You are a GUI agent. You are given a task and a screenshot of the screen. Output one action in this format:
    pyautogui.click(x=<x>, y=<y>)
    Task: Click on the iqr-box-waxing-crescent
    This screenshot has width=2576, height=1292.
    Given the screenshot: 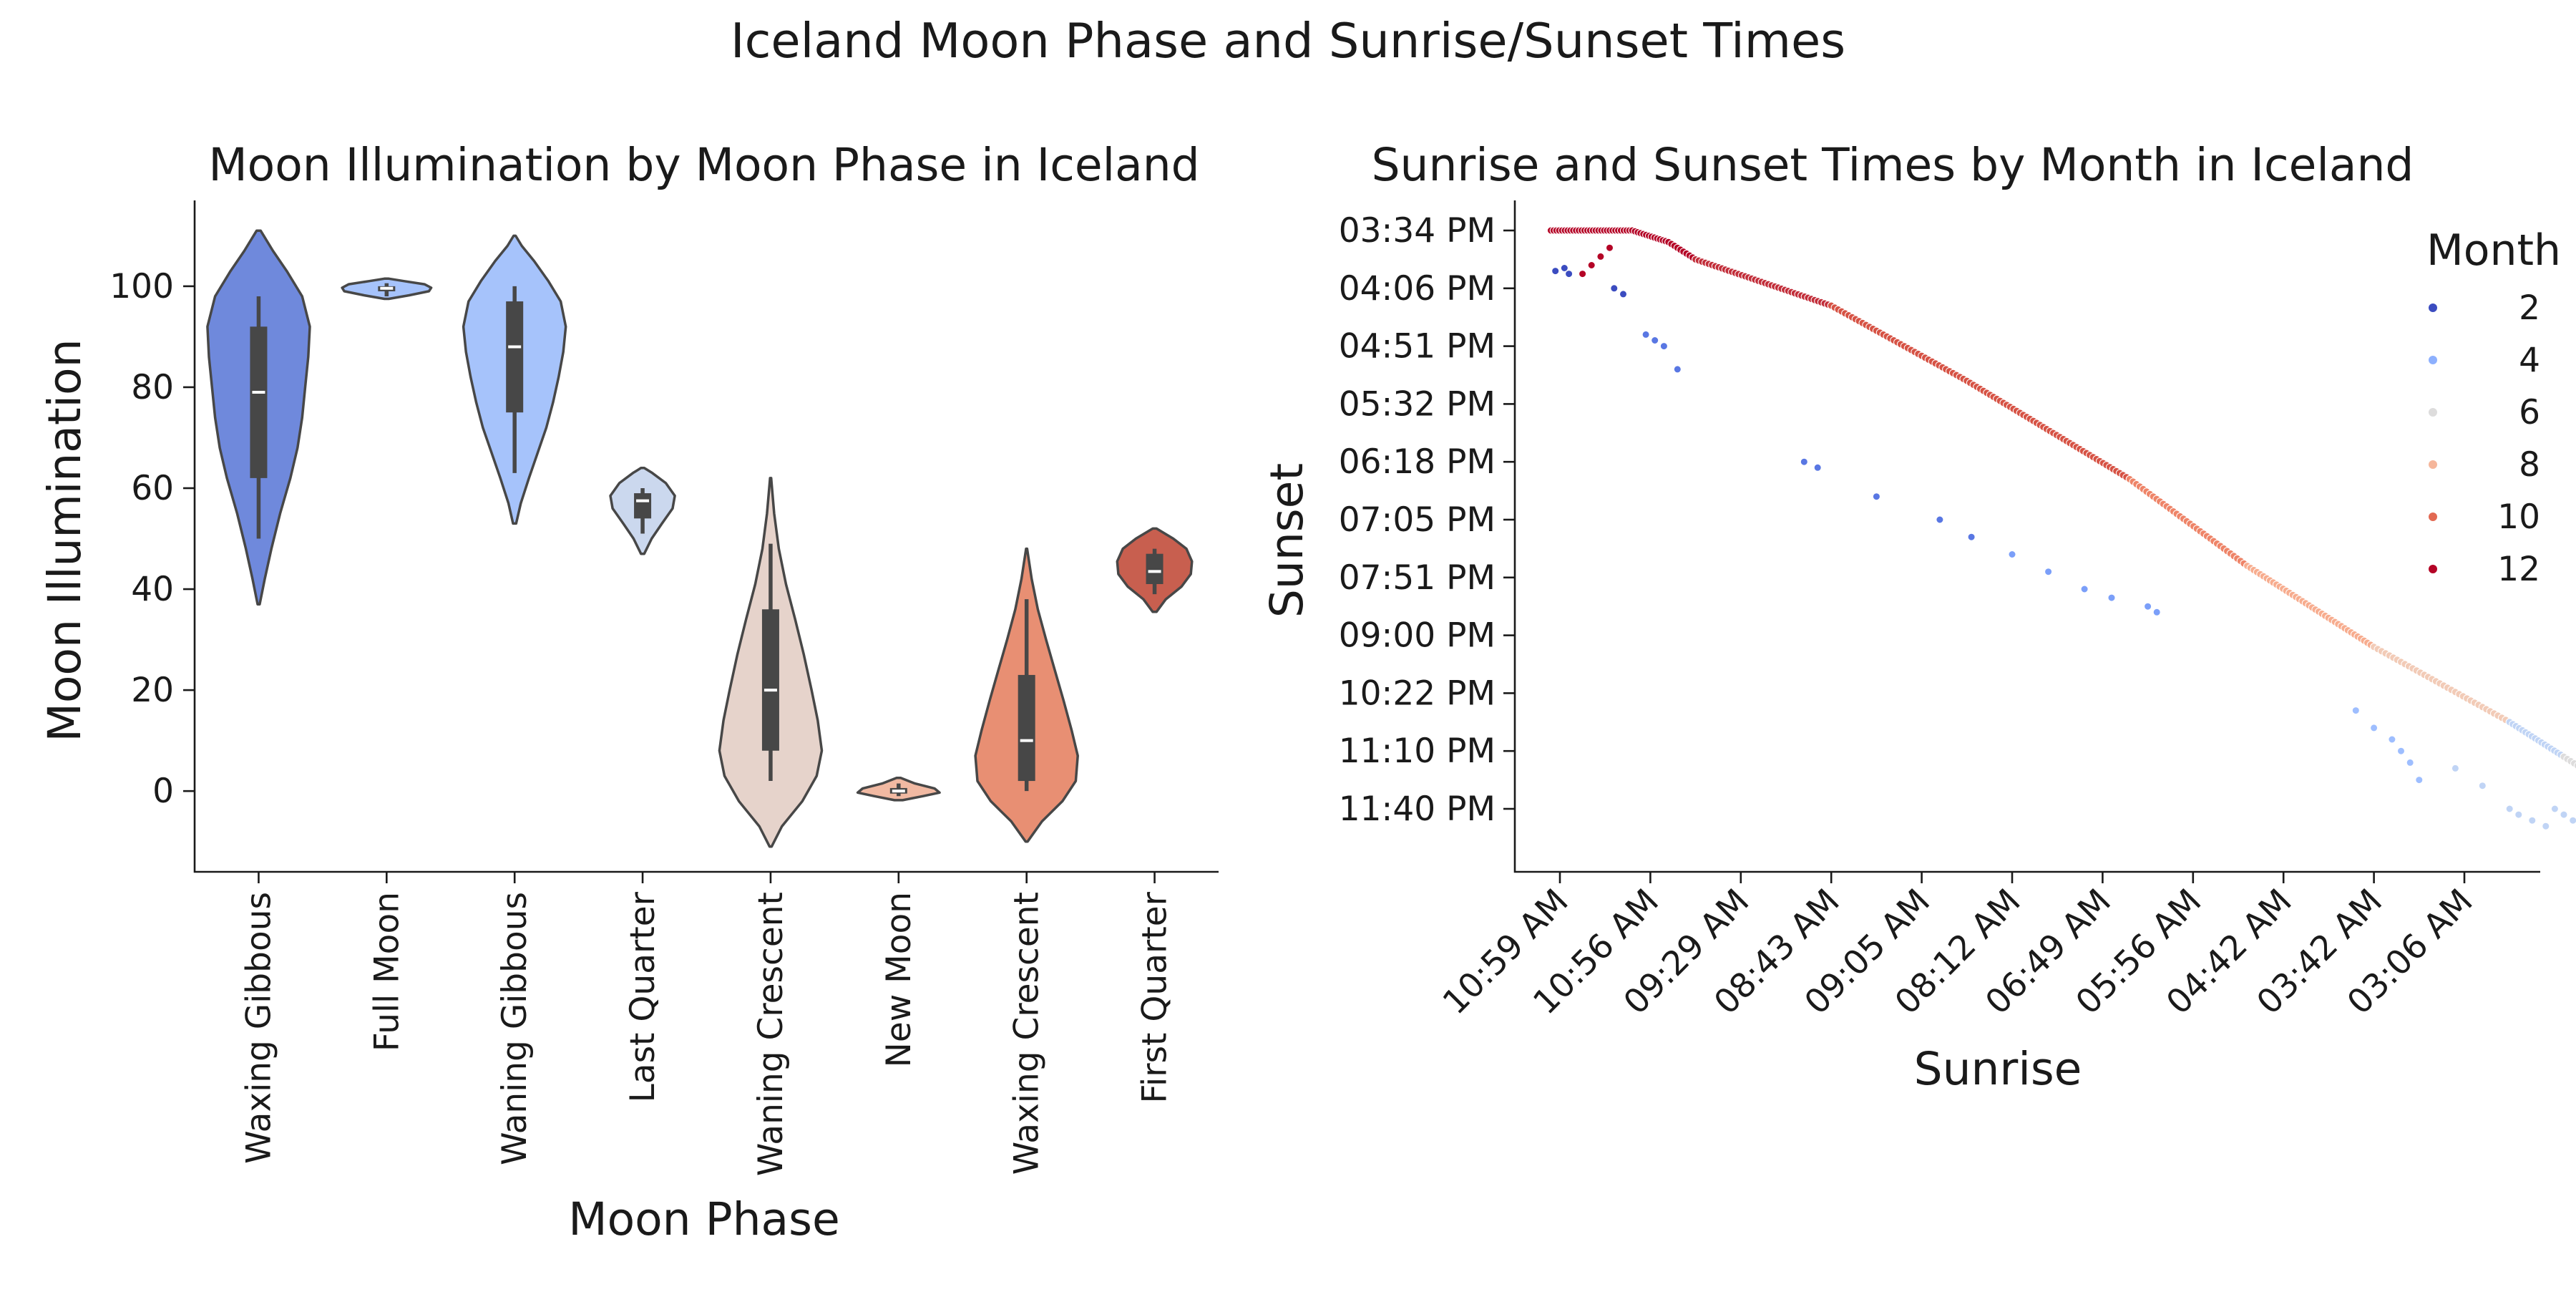 What is the action you would take?
    pyautogui.click(x=1026, y=728)
    